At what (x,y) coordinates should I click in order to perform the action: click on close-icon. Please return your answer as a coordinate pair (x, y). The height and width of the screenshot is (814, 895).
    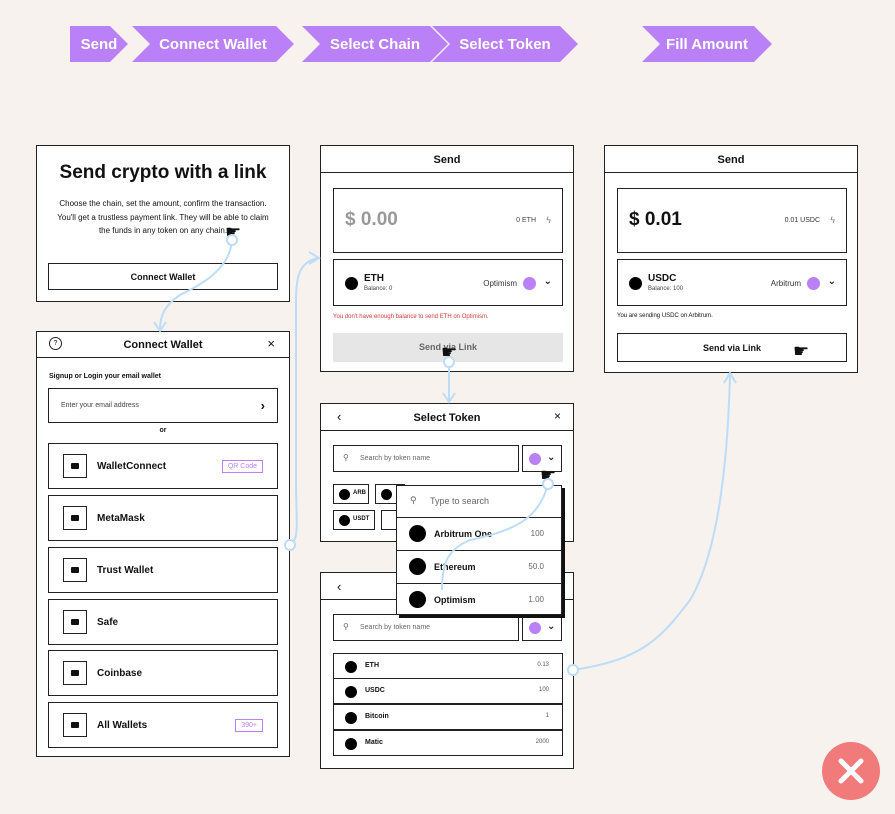
    Looking at the image, I should click on (851, 771).